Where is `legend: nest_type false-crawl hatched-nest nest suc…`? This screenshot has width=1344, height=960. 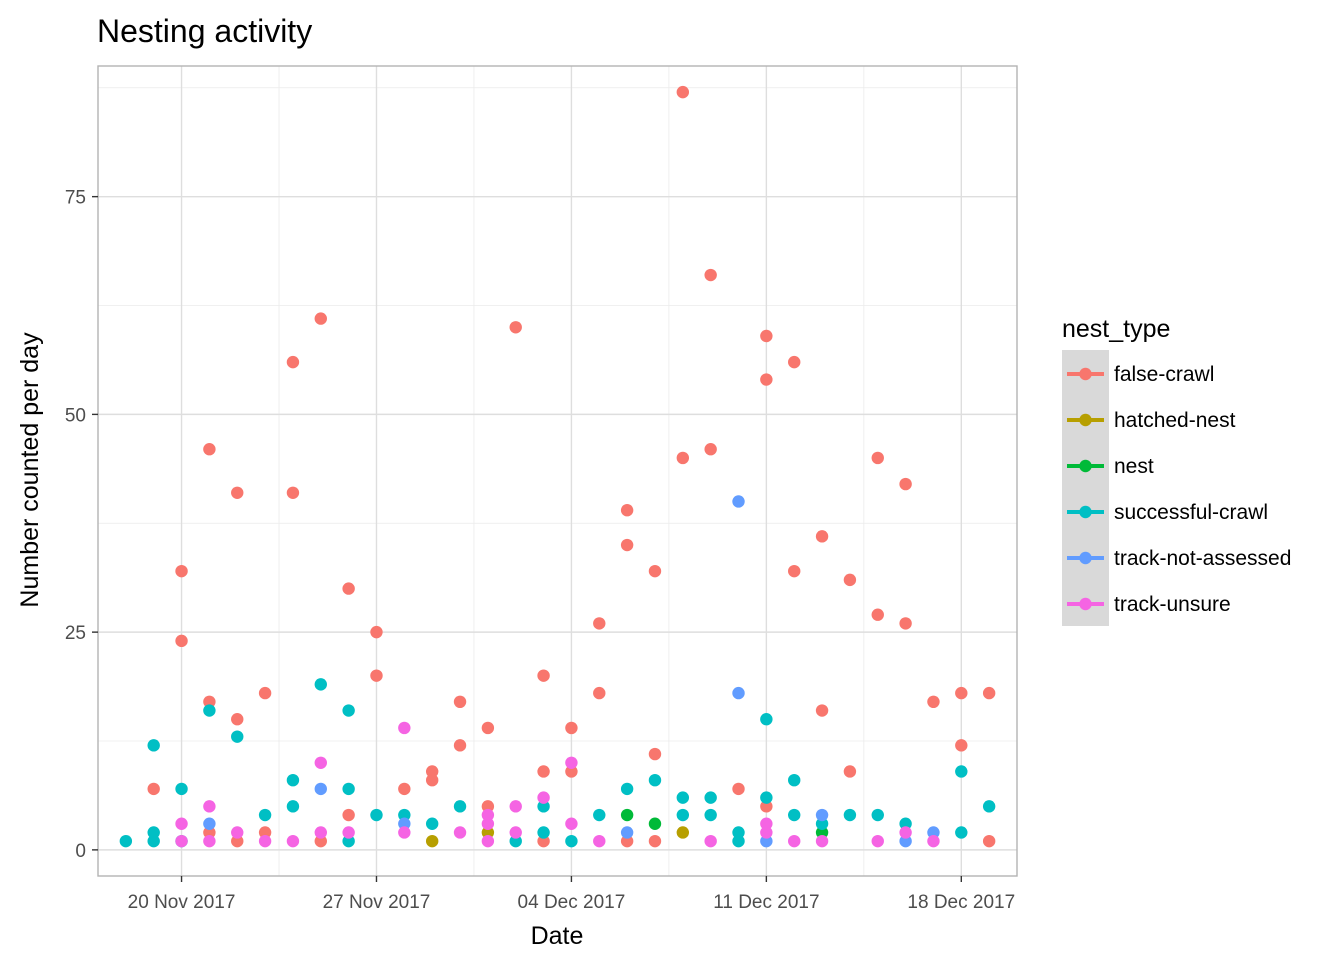 legend: nest_type false-crawl hatched-nest nest suc… is located at coordinates (1176, 470).